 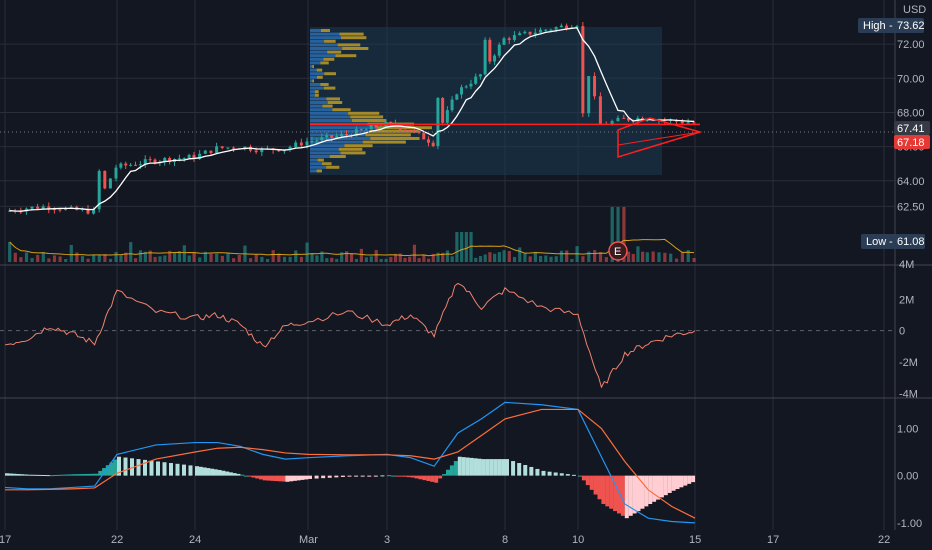 What do you see at coordinates (117, 540) in the screenshot?
I see `time-axis-label: 22` at bounding box center [117, 540].